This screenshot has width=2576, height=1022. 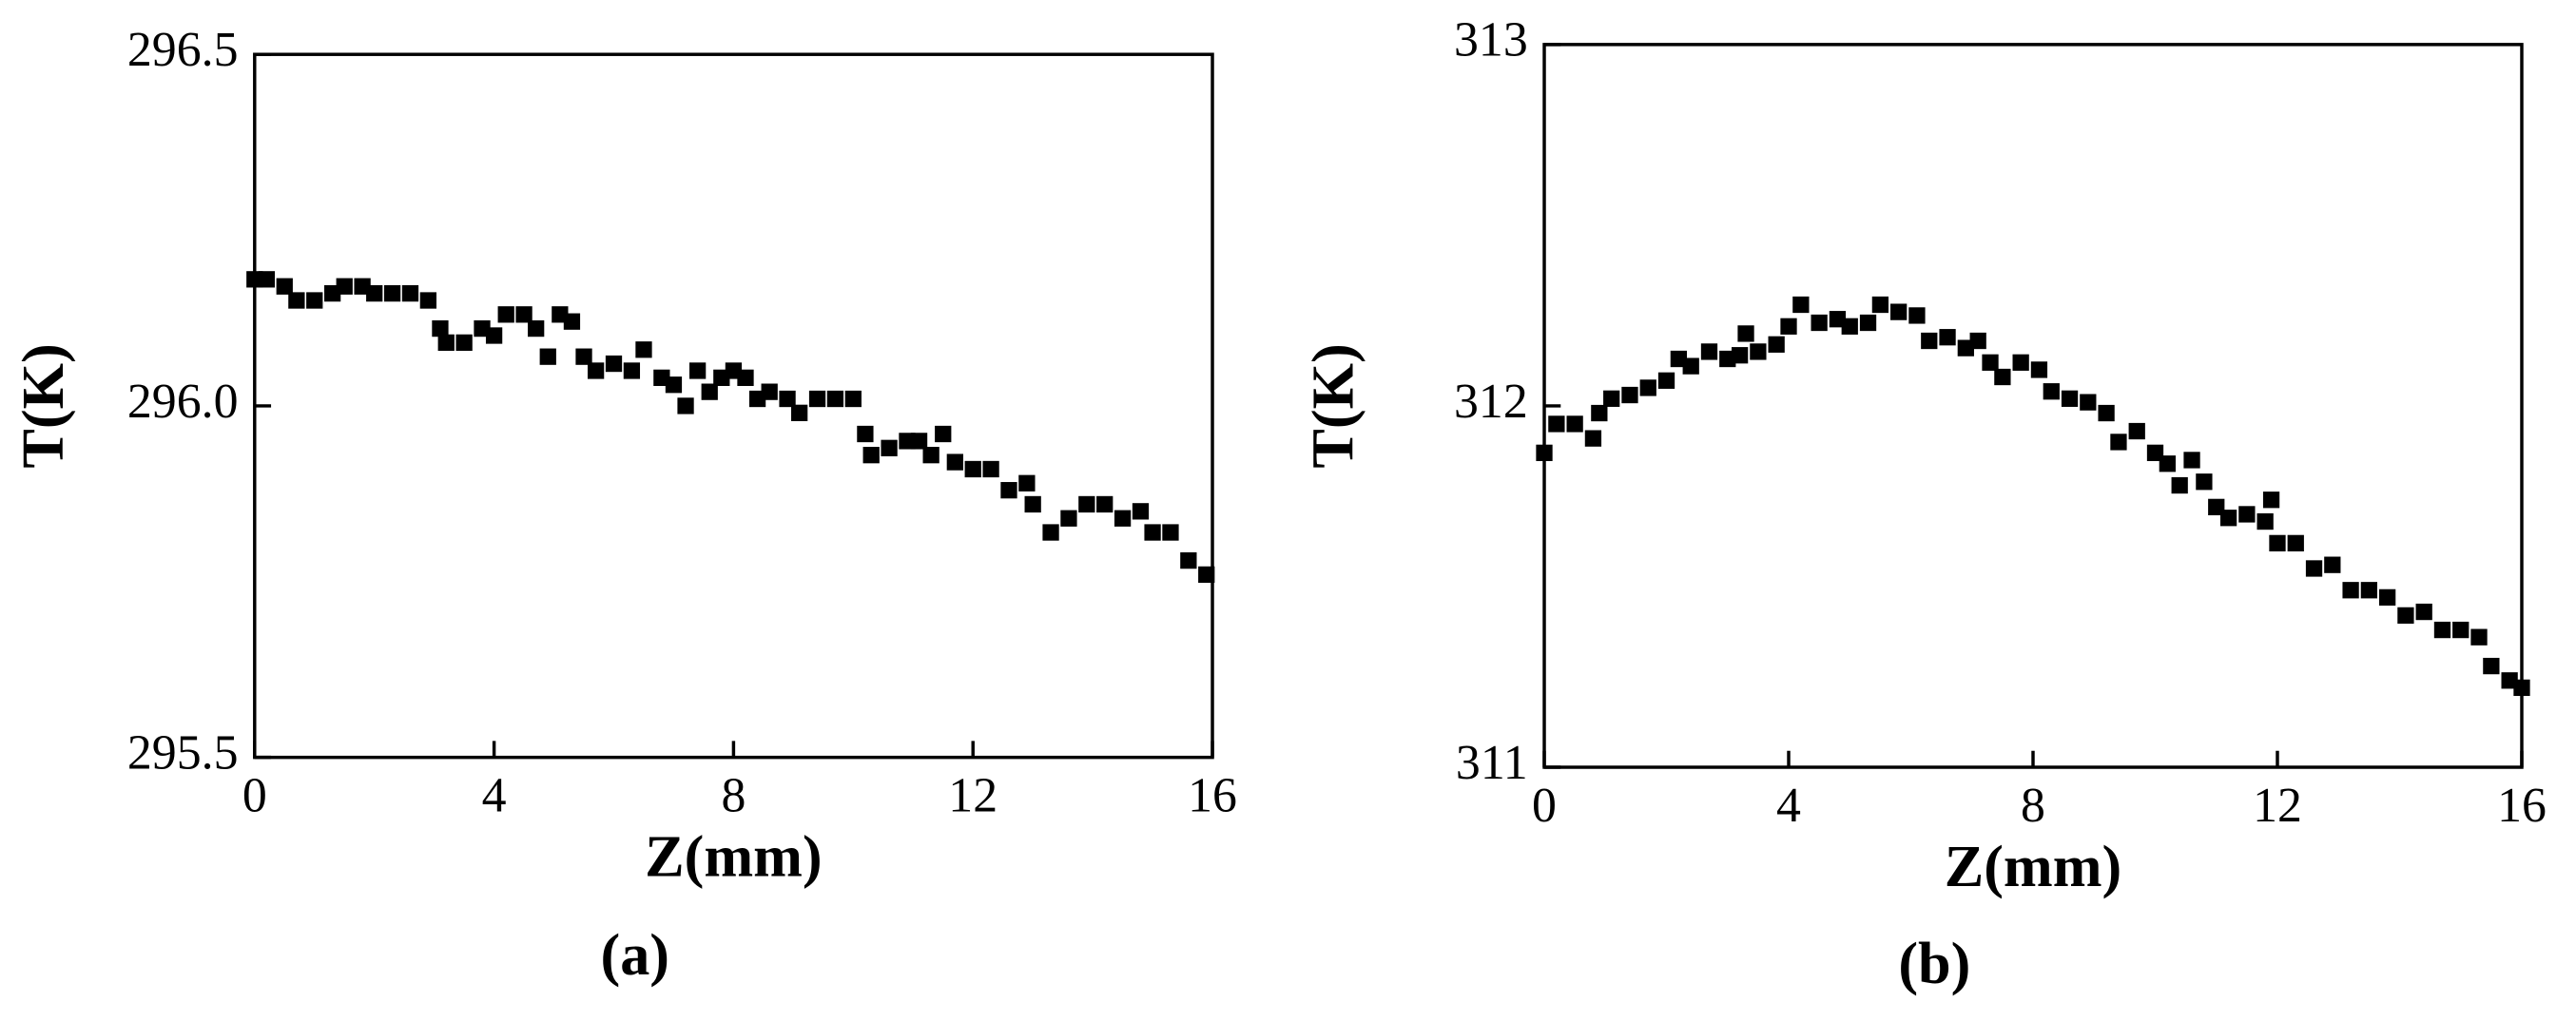 I want to click on x-tick-label: 16, so click(x=1212, y=795).